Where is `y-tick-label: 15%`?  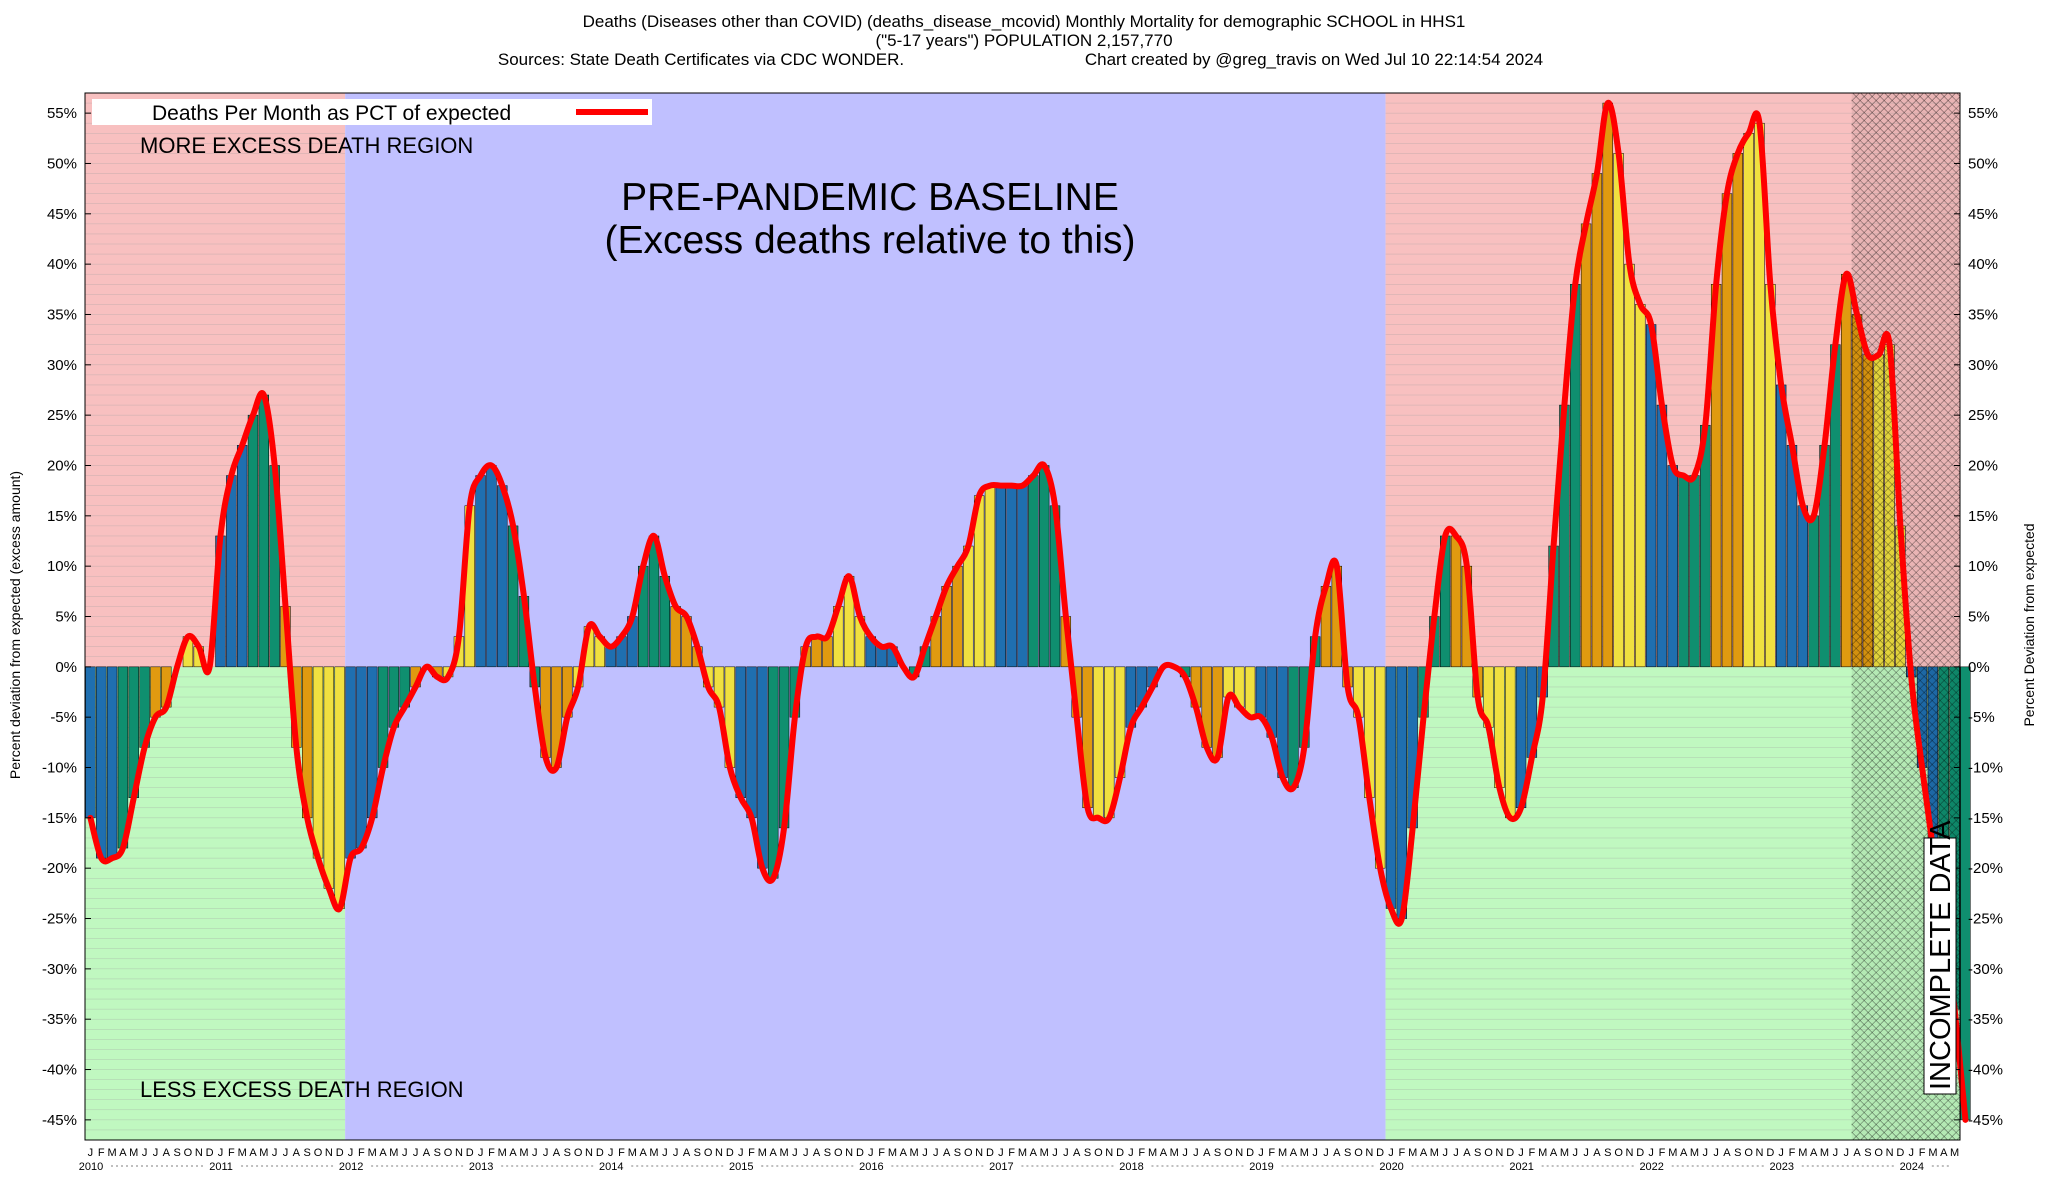 y-tick-label: 15% is located at coordinates (62, 516).